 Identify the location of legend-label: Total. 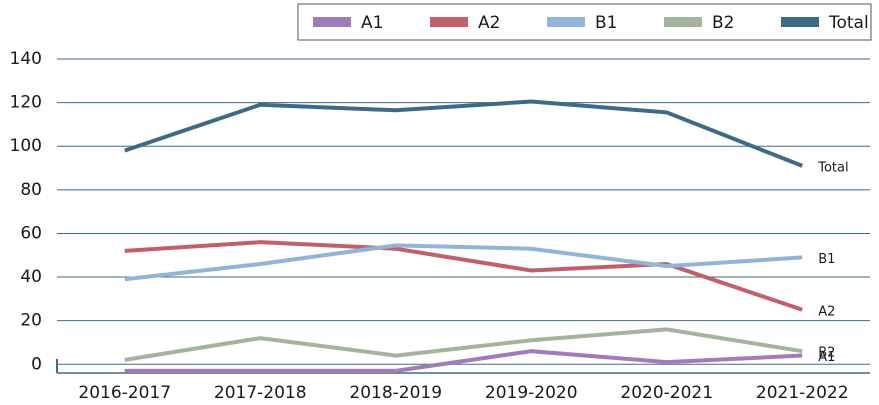
(848, 23).